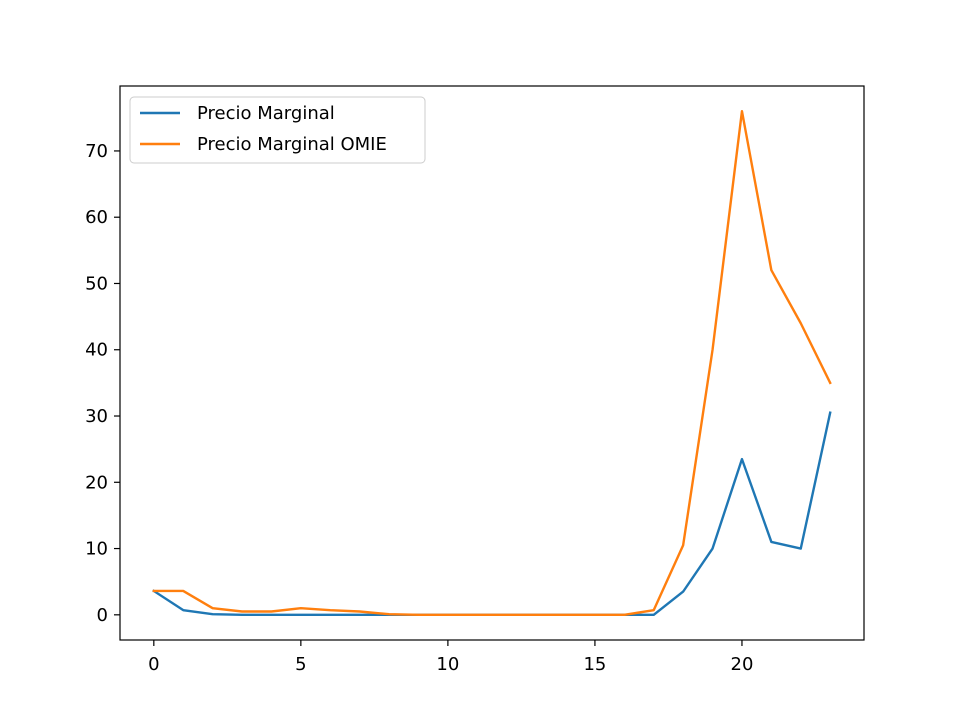 This screenshot has height=725, width=960. What do you see at coordinates (96, 283) in the screenshot?
I see `y-tick-label: 50` at bounding box center [96, 283].